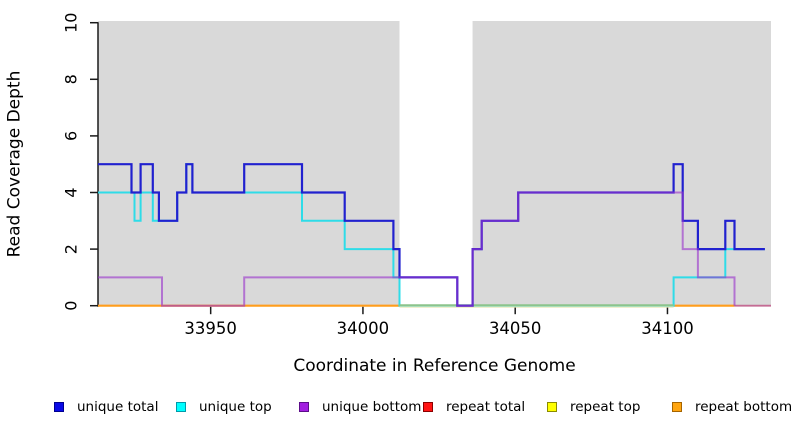 Image resolution: width=792 pixels, height=432 pixels. Describe the element at coordinates (235, 407) in the screenshot. I see `legend-label-unique-top: unique top` at that location.